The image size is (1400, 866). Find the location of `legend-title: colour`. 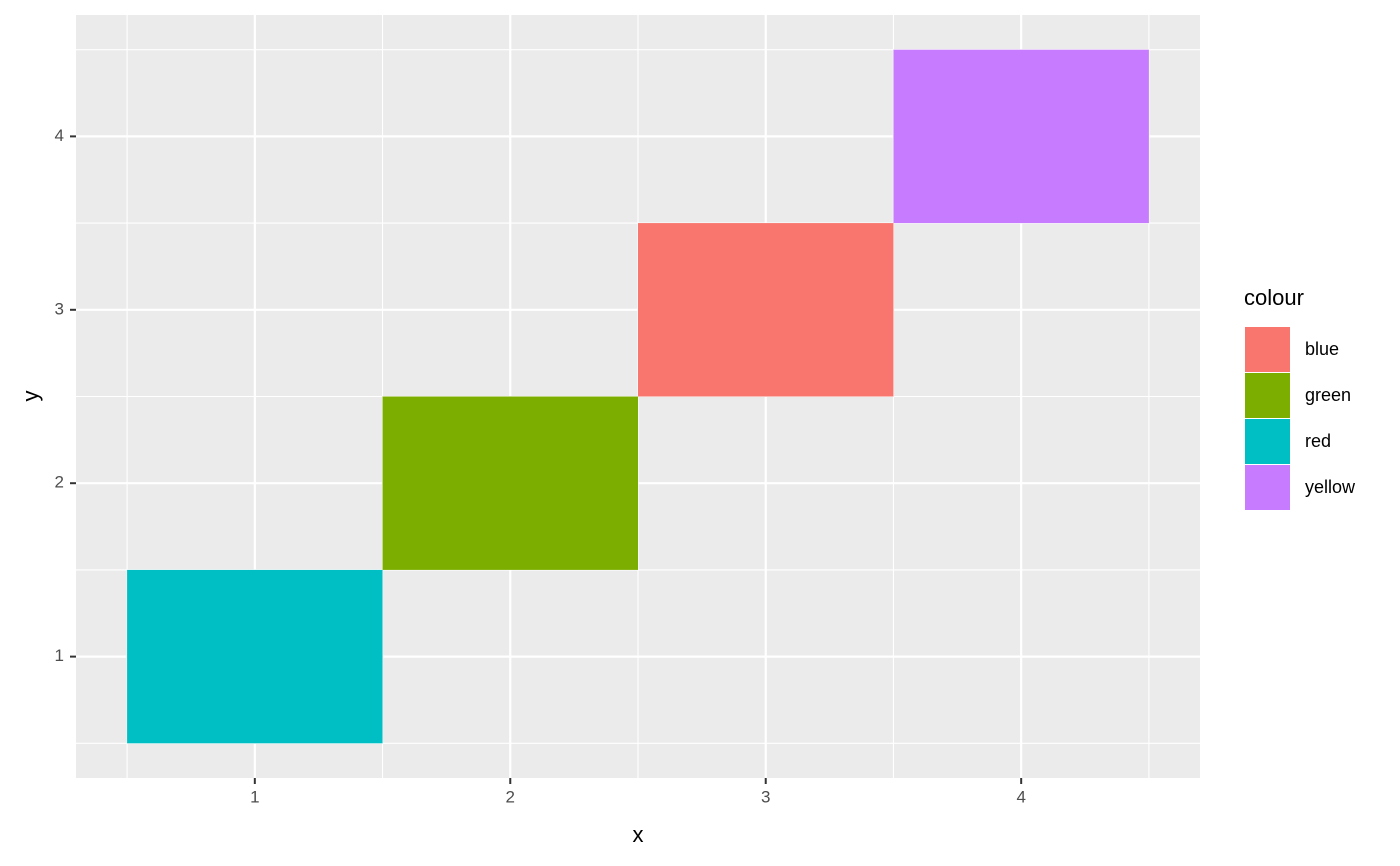

legend-title: colour is located at coordinates (1274, 297).